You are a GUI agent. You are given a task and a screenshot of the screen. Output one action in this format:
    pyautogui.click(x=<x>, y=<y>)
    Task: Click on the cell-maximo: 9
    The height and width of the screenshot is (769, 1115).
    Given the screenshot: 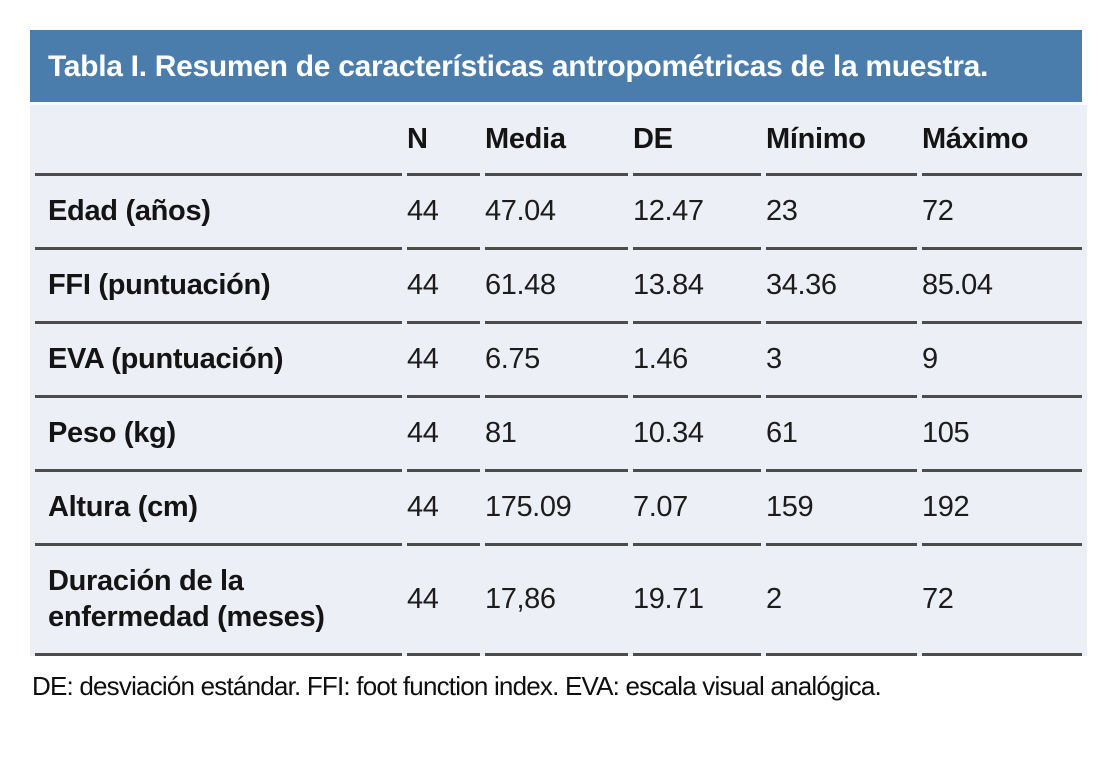 What is the action you would take?
    pyautogui.click(x=1002, y=361)
    